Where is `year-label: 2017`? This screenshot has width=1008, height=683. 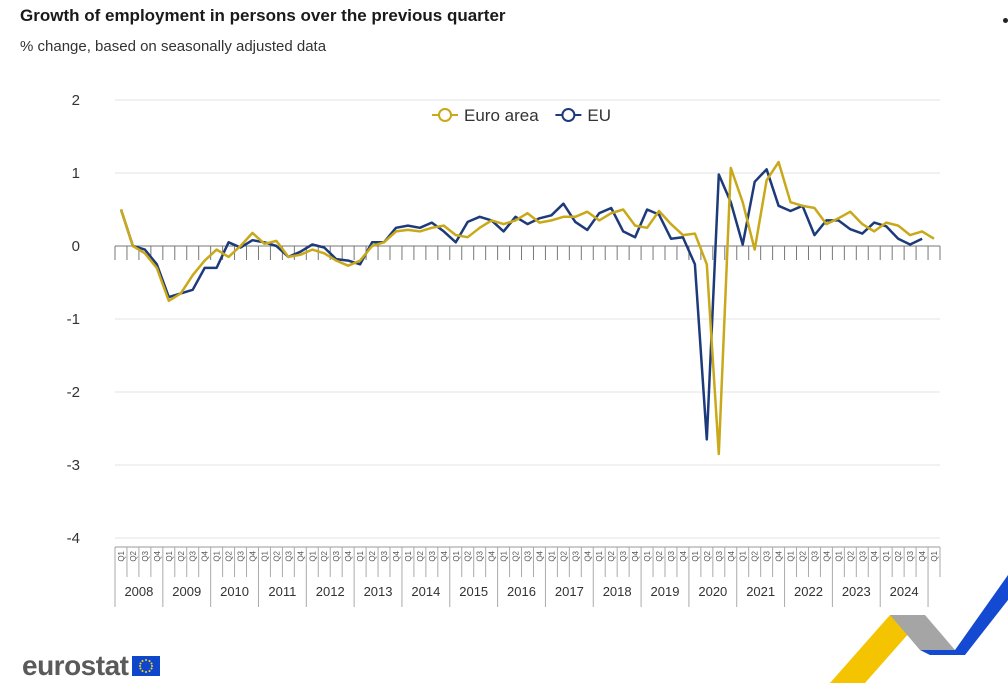
year-label: 2017 is located at coordinates (569, 591).